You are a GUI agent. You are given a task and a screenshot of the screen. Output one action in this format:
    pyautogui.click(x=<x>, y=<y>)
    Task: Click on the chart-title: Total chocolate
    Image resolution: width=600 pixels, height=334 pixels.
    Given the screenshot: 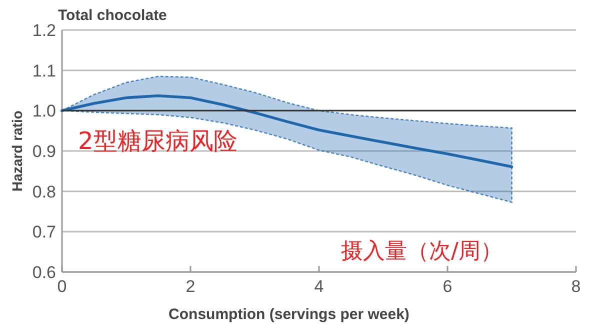 What is the action you would take?
    pyautogui.click(x=112, y=15)
    